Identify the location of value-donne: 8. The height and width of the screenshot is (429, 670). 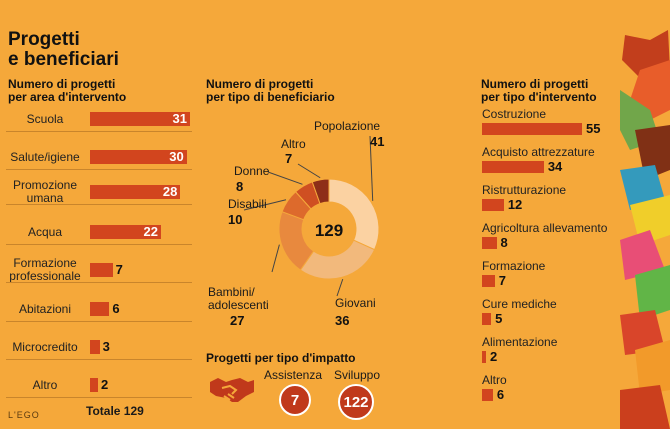
(240, 186).